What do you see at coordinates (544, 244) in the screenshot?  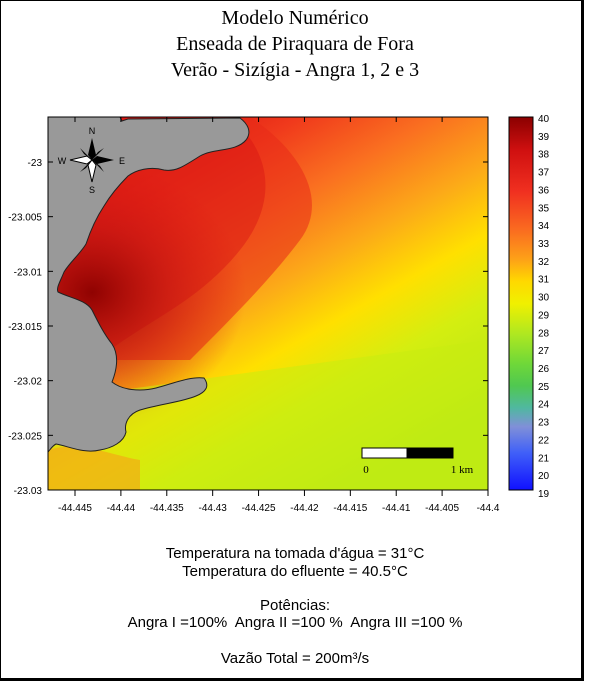 I see `colorbar-label: 33` at bounding box center [544, 244].